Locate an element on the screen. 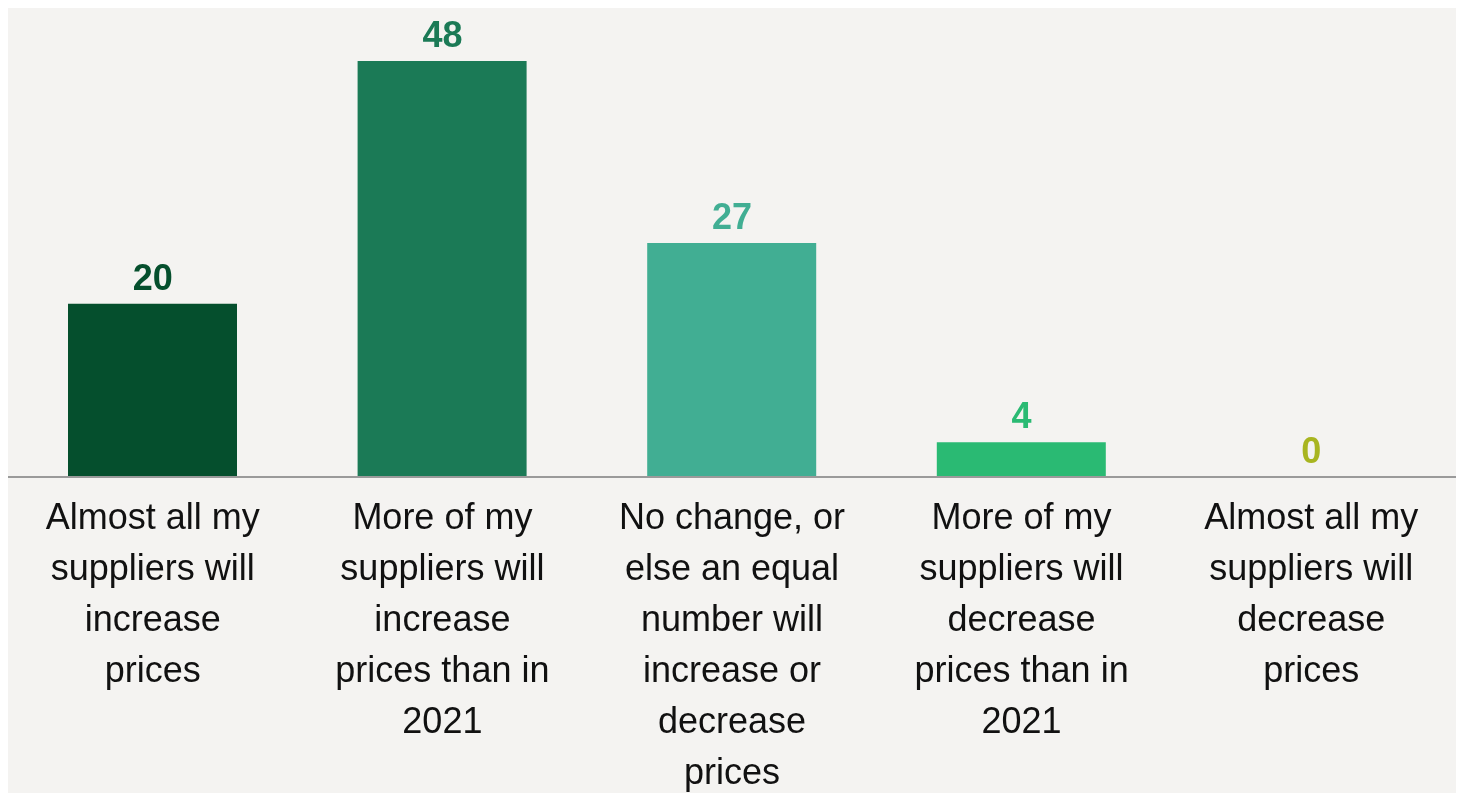  data-label: 20 is located at coordinates (152, 277).